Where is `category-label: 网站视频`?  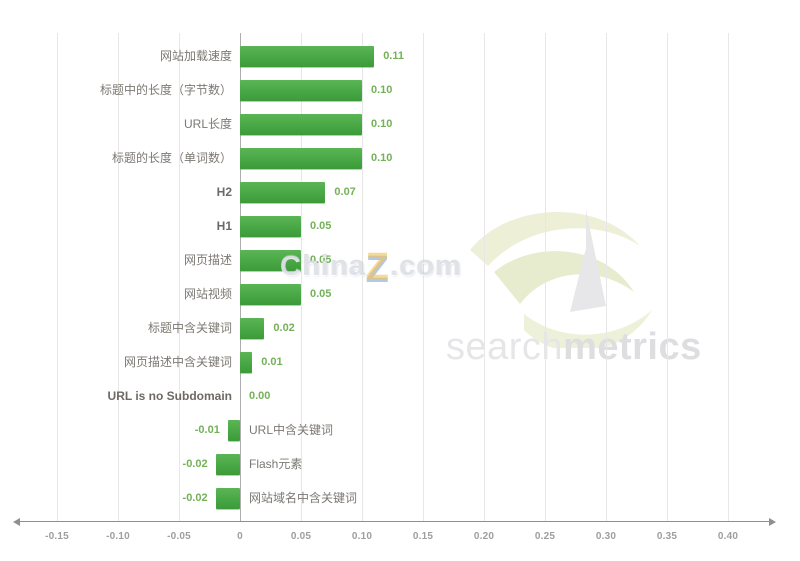 category-label: 网站视频 is located at coordinates (207, 294).